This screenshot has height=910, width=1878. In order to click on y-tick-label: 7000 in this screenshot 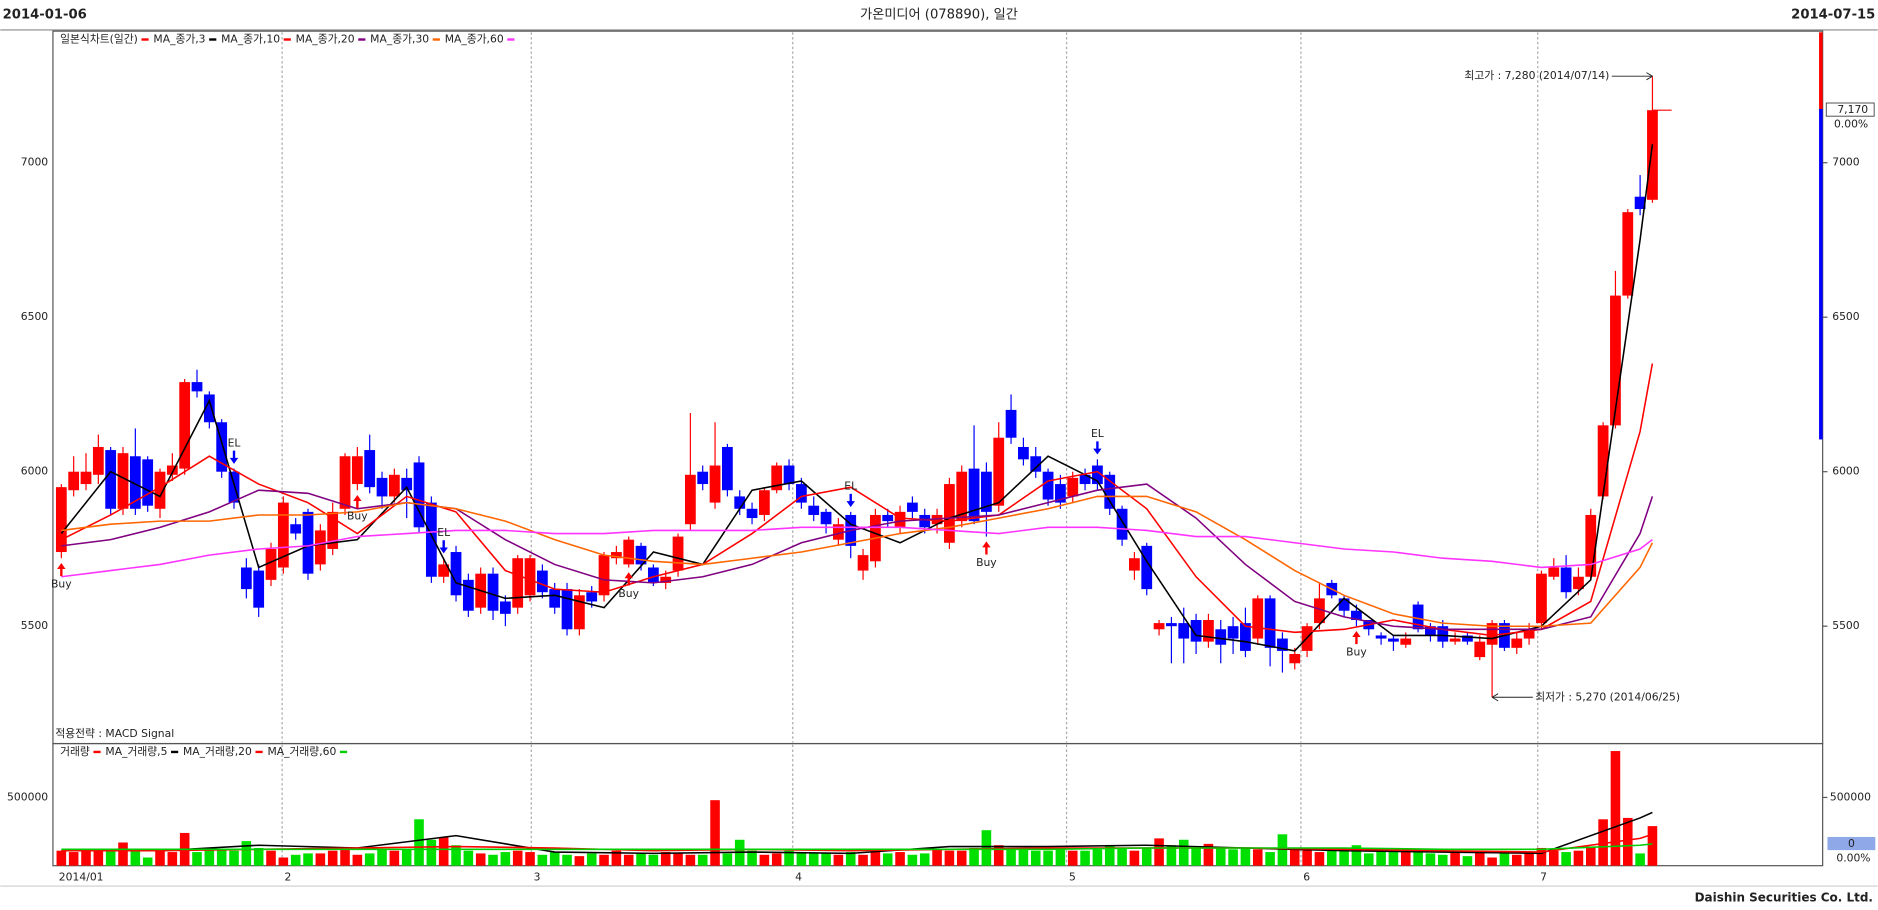, I will do `click(35, 162)`.